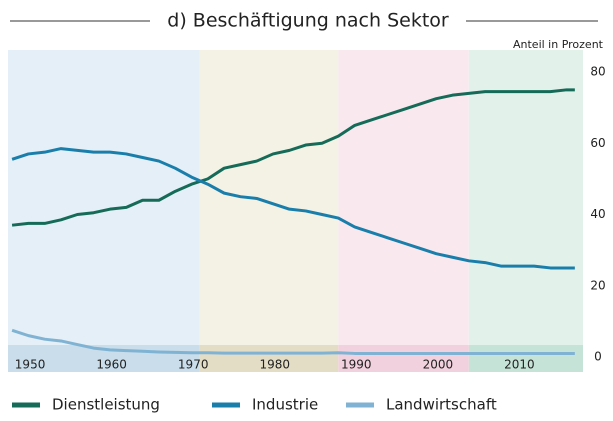  Describe the element at coordinates (106, 405) in the screenshot. I see `legend-label: Dienstleistung` at that location.